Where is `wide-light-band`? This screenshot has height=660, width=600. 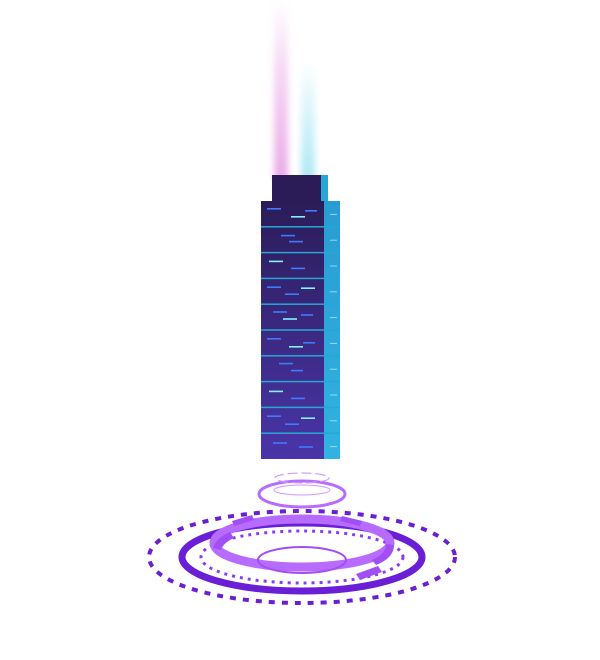 wide-light-band is located at coordinates (302, 543).